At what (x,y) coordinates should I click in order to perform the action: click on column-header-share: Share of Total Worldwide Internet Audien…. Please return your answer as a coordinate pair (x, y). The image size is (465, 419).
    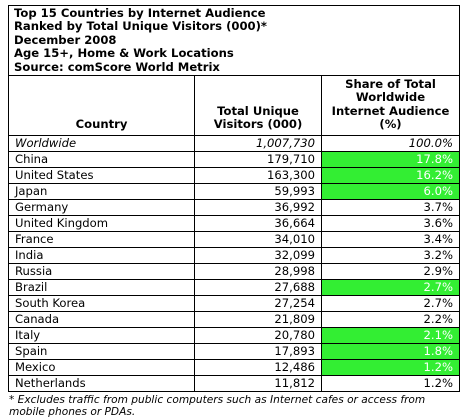
    Looking at the image, I should click on (390, 106).